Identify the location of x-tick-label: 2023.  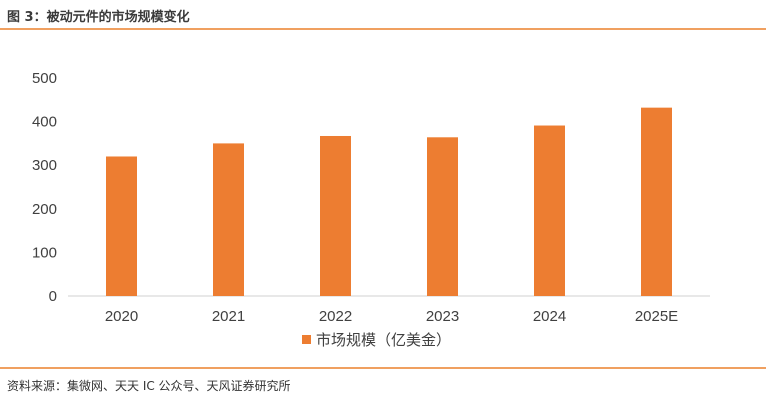
(442, 316).